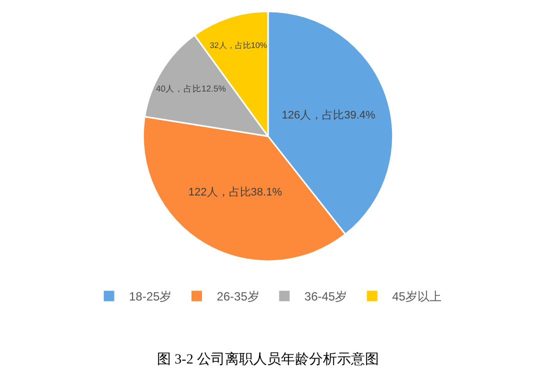 The width and height of the screenshot is (536, 371). I want to click on data-label: 32人，占比10%, so click(239, 45).